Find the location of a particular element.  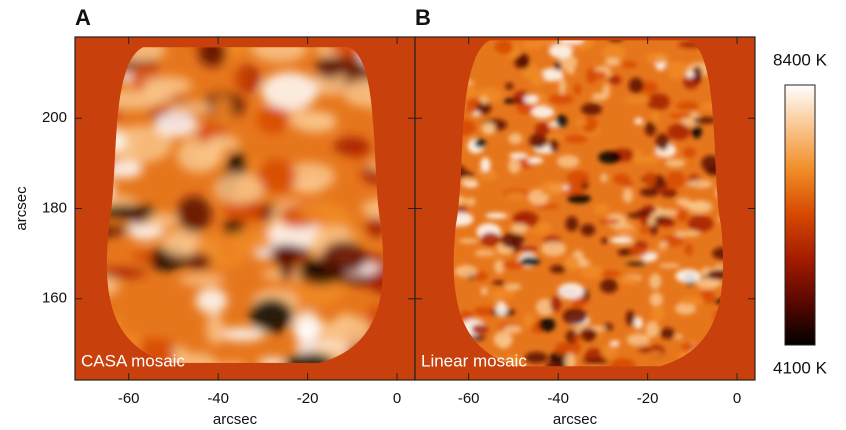

y-tick-label: 180 is located at coordinates (54, 207).